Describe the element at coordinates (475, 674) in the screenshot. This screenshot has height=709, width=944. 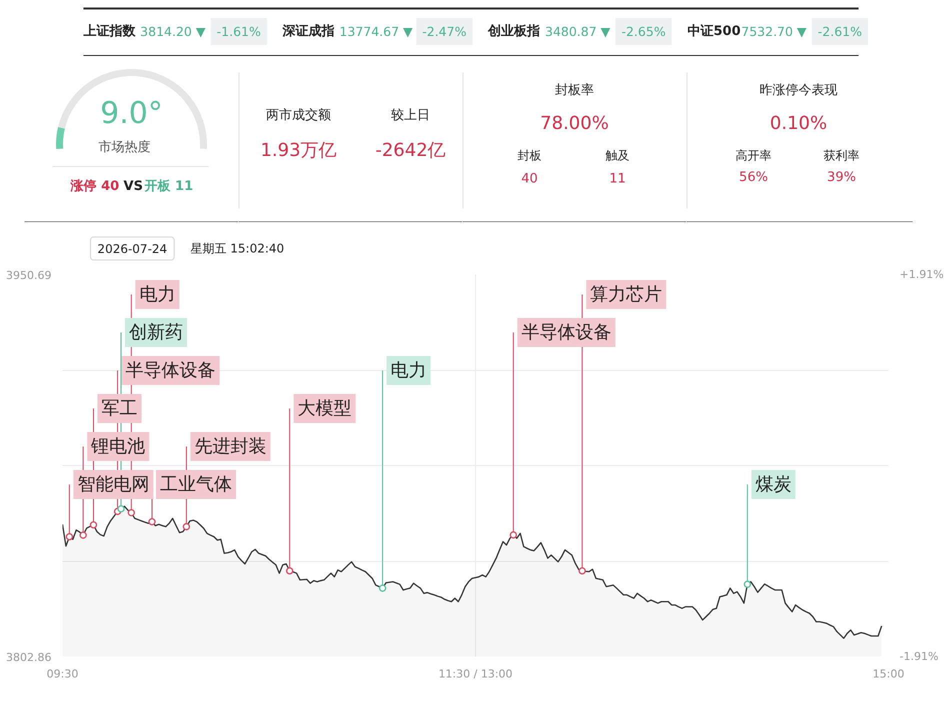
I see `x-tick-label: 11:30 / 13:00` at that location.